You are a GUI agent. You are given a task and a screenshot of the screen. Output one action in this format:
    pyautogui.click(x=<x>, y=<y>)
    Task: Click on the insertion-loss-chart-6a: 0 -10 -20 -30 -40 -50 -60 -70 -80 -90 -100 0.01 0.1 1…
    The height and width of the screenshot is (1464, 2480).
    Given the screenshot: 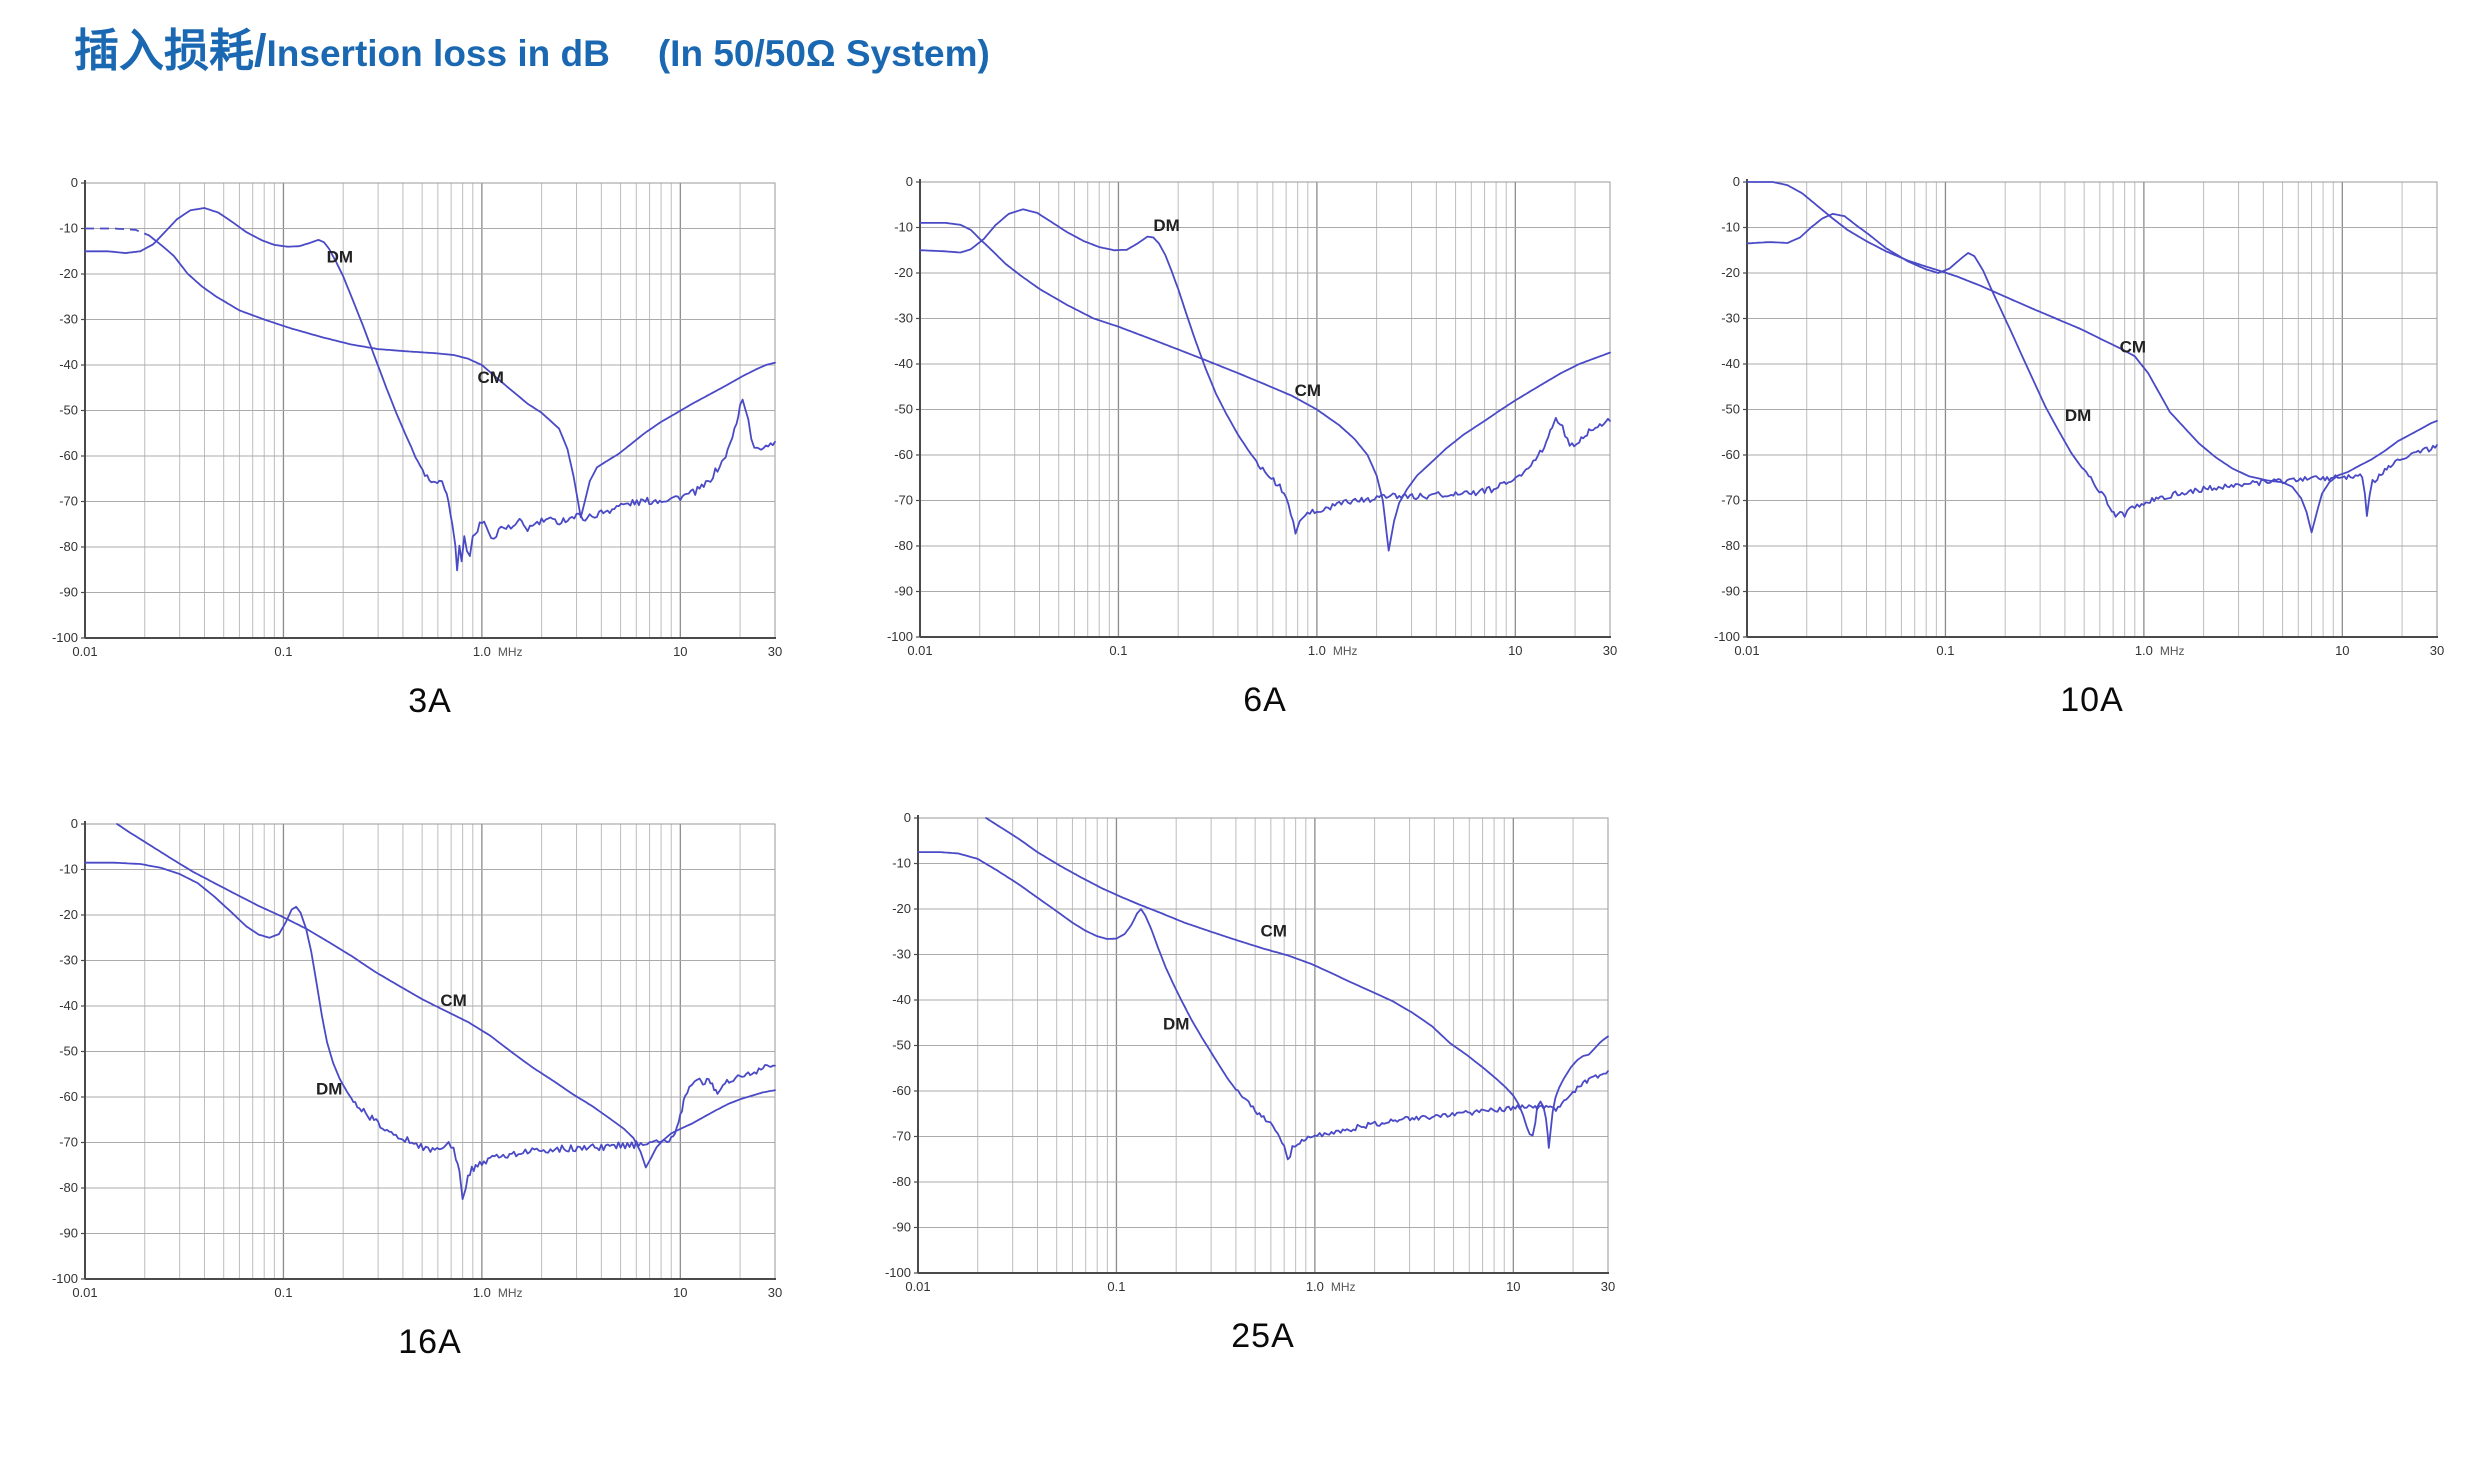 What is the action you would take?
    pyautogui.click(x=1250, y=427)
    